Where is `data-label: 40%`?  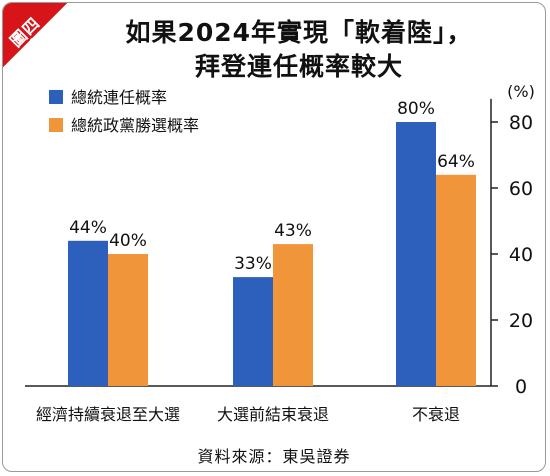 data-label: 40% is located at coordinates (128, 241).